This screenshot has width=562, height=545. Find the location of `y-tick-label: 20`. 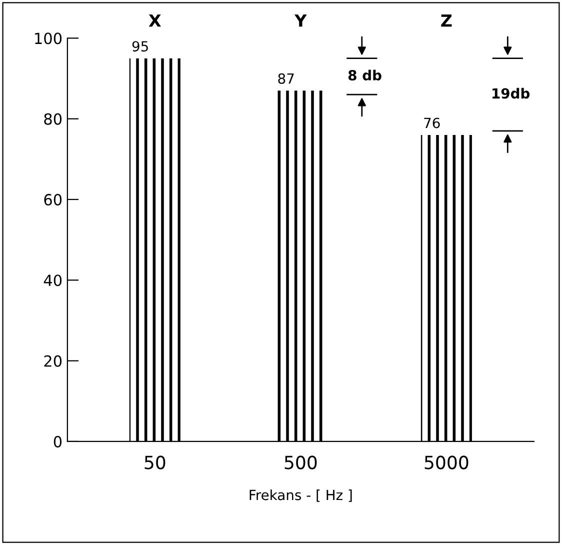

y-tick-label: 20 is located at coordinates (53, 361).